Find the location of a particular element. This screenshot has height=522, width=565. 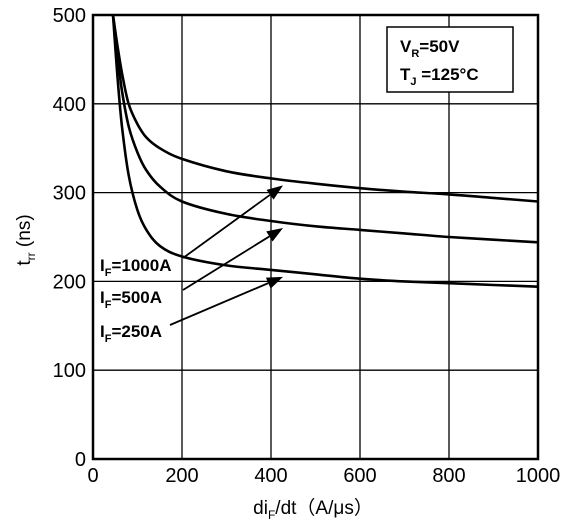

series-arrows is located at coordinates (226, 255).